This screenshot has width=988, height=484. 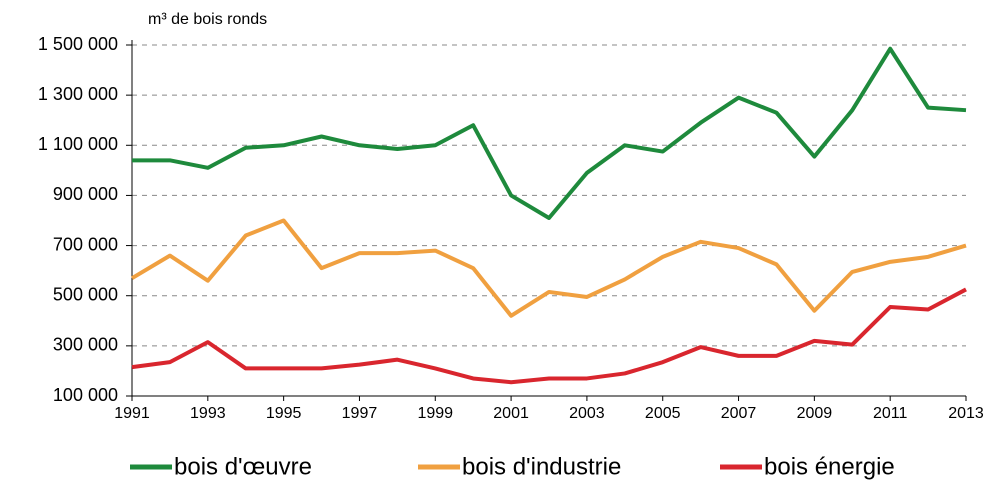 What do you see at coordinates (829, 466) in the screenshot?
I see `legend-label: bois énergie` at bounding box center [829, 466].